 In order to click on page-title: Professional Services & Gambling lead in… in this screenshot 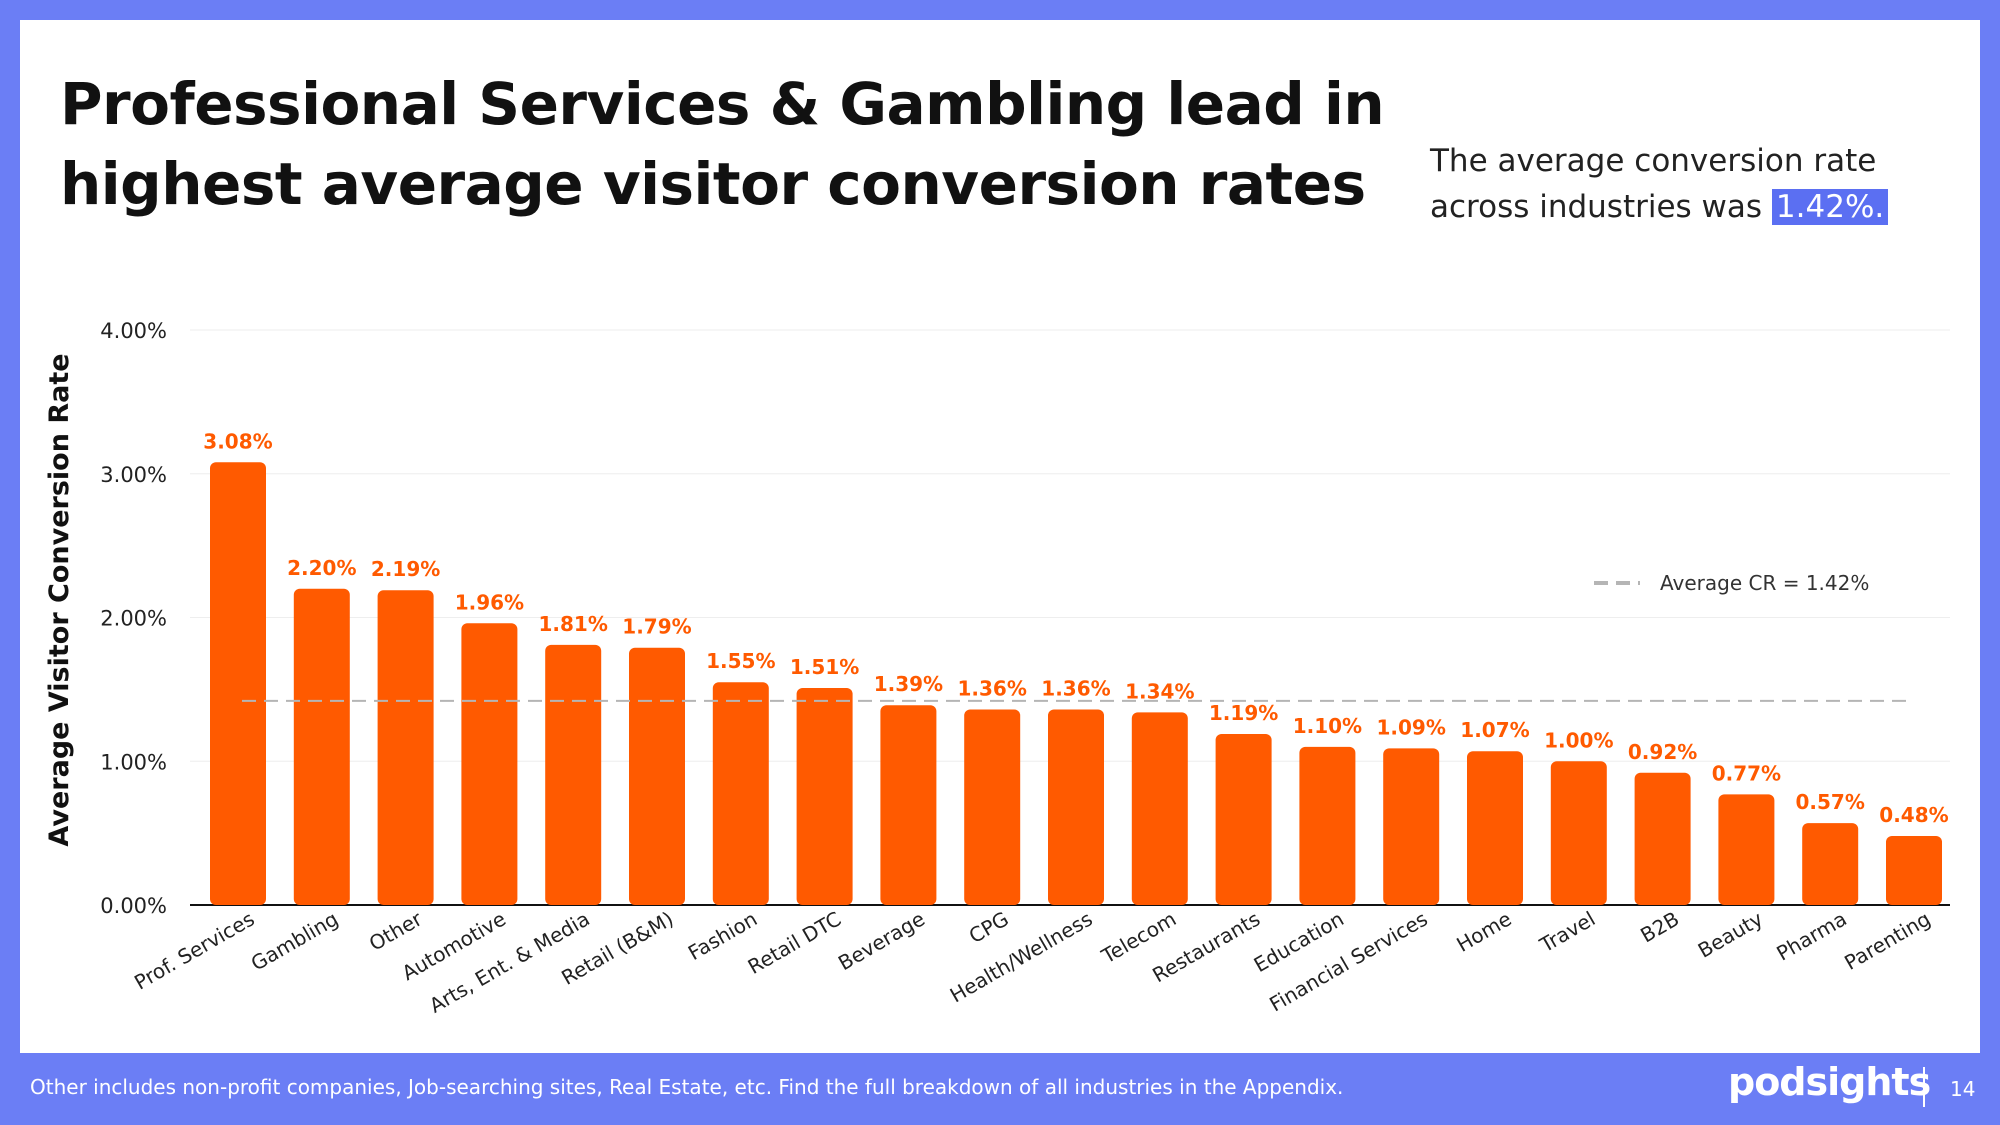, I will do `click(722, 144)`.